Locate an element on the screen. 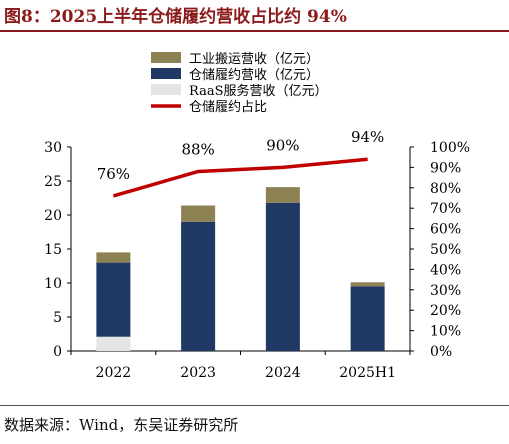 This screenshot has height=444, width=509. title-rule is located at coordinates (254, 31).